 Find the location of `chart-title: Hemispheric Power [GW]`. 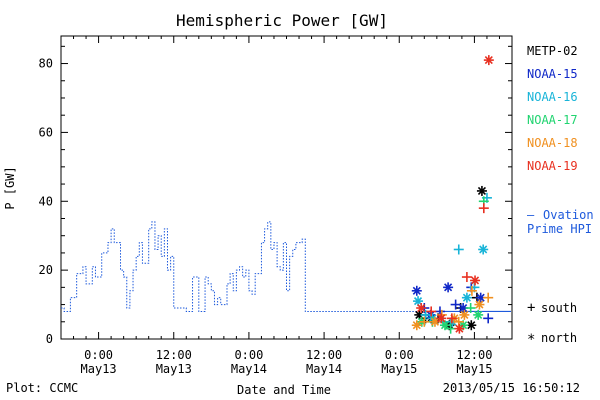

chart-title: Hemispheric Power [GW] is located at coordinates (282, 20).